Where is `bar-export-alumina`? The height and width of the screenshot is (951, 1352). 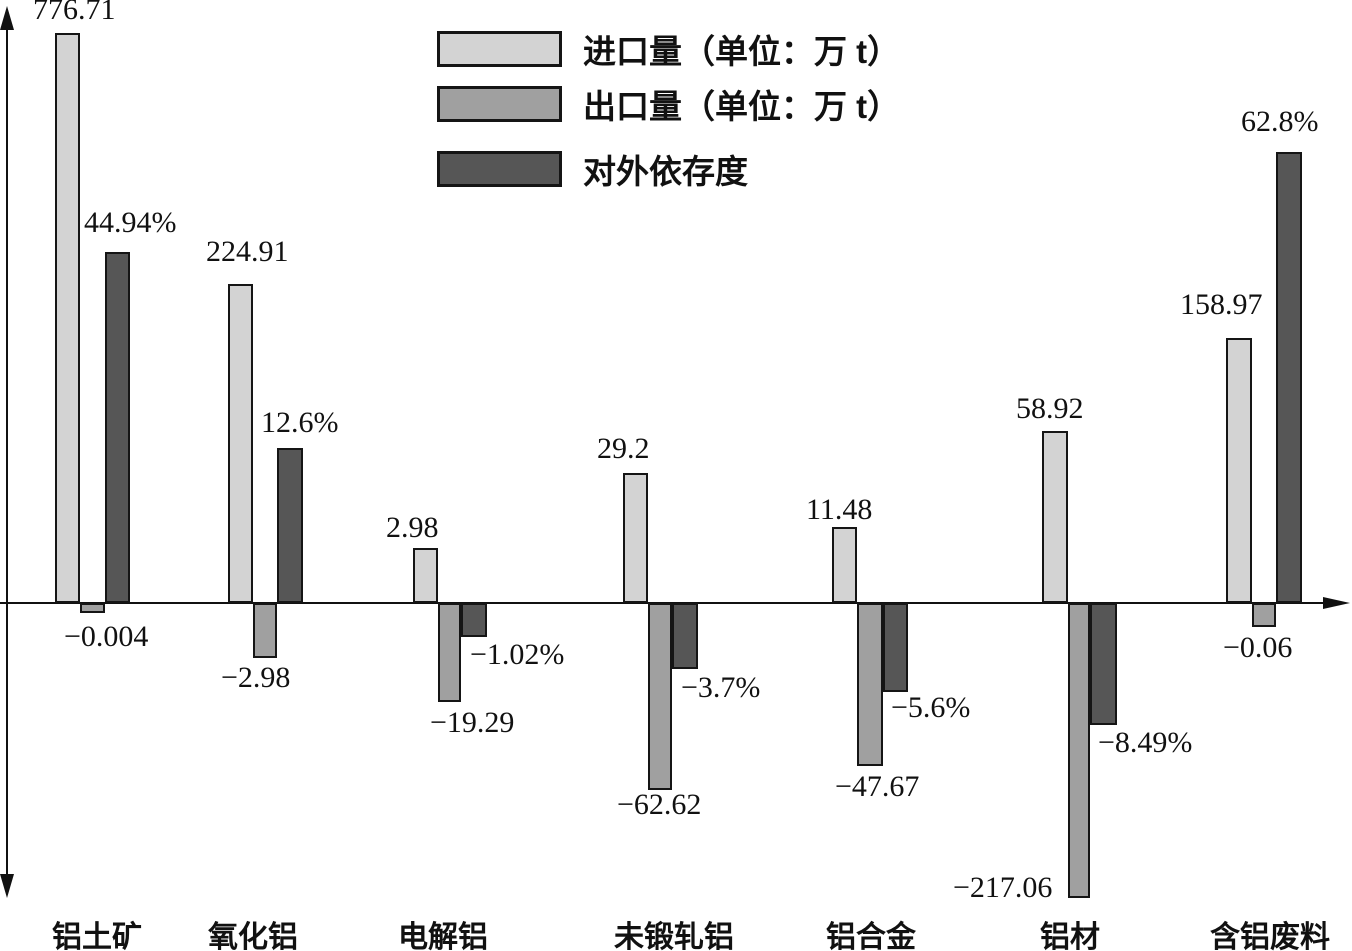 bar-export-alumina is located at coordinates (265, 630).